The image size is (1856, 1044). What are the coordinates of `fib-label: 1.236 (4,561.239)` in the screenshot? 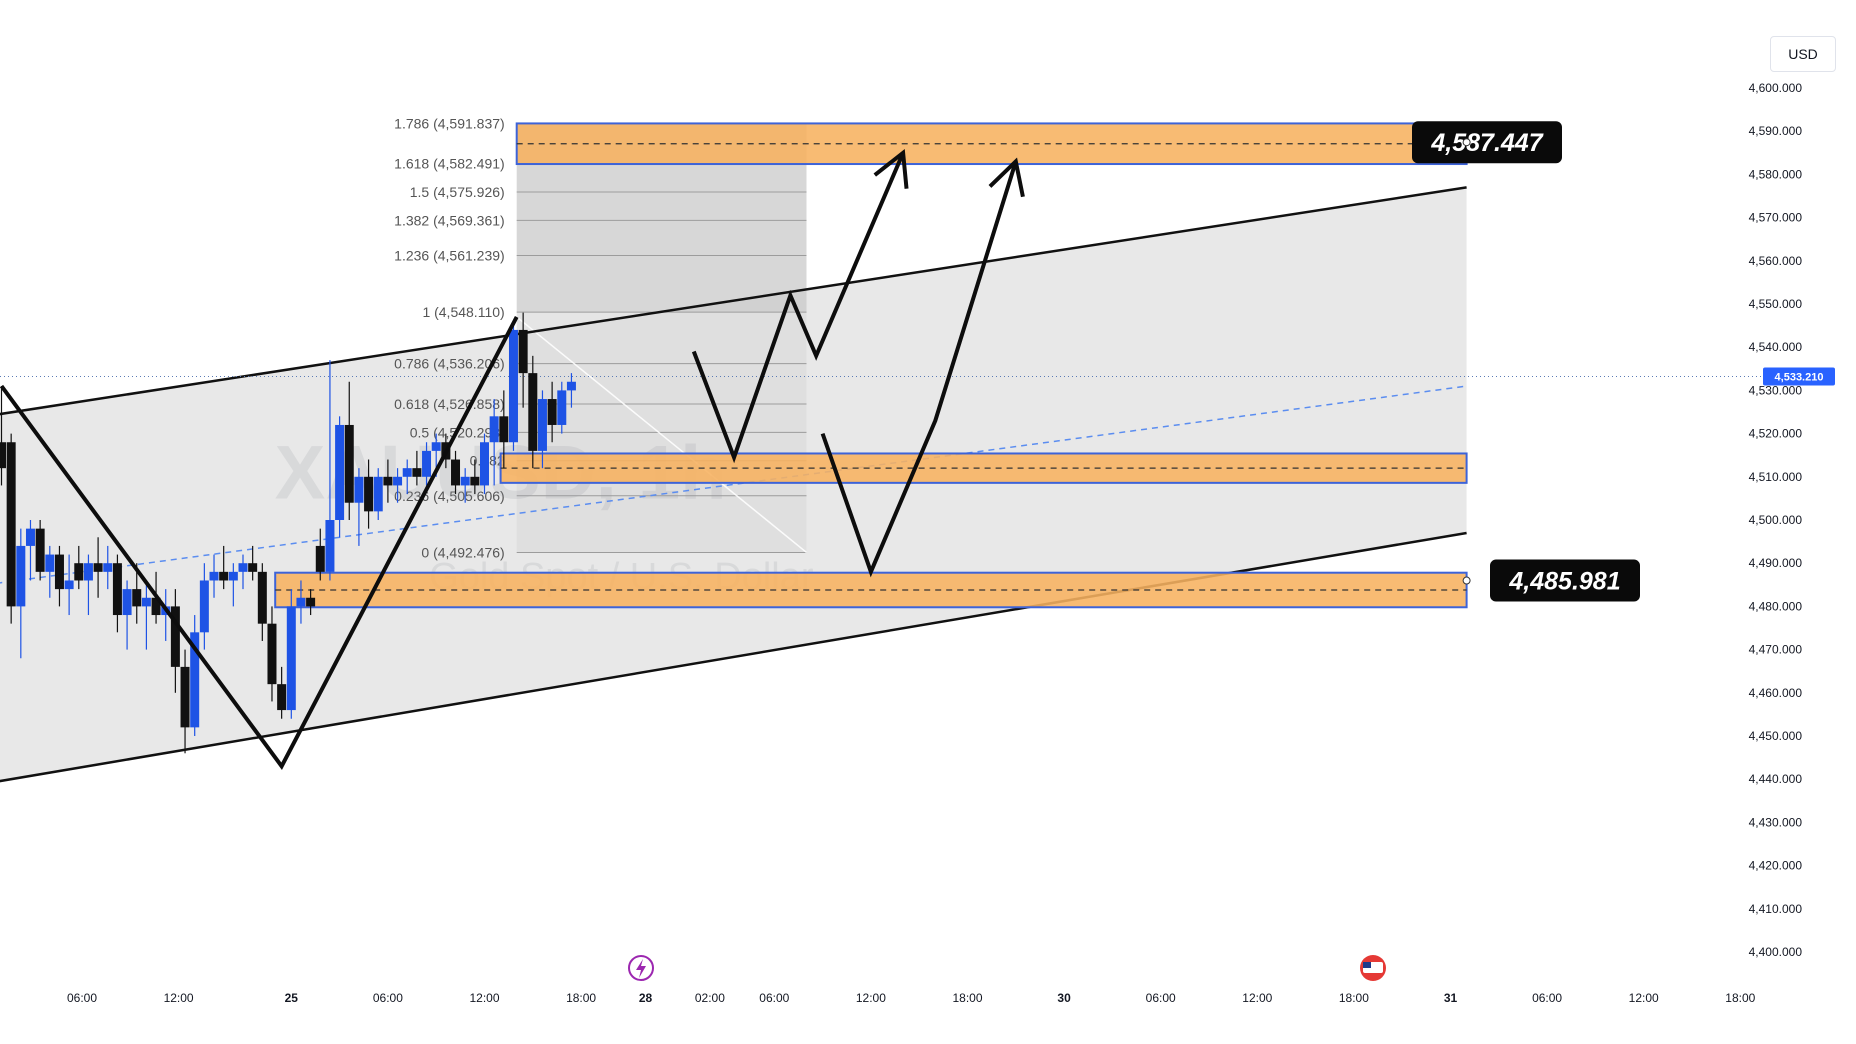 It's located at (449, 255).